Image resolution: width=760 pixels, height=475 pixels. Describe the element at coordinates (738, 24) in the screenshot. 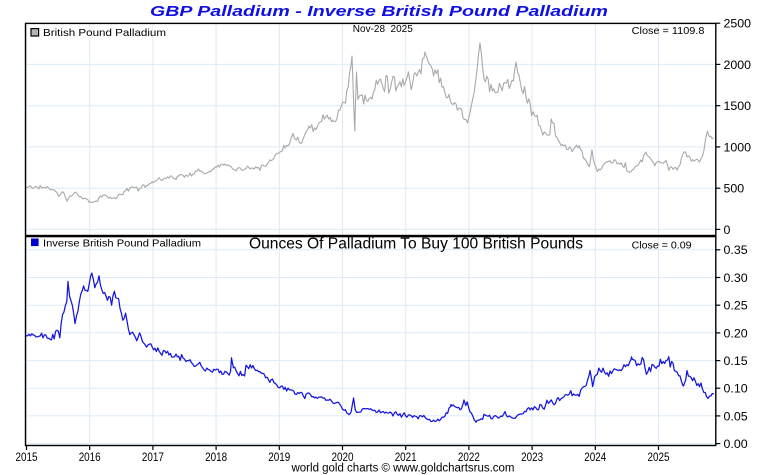

I see `svg-text: 2500` at that location.